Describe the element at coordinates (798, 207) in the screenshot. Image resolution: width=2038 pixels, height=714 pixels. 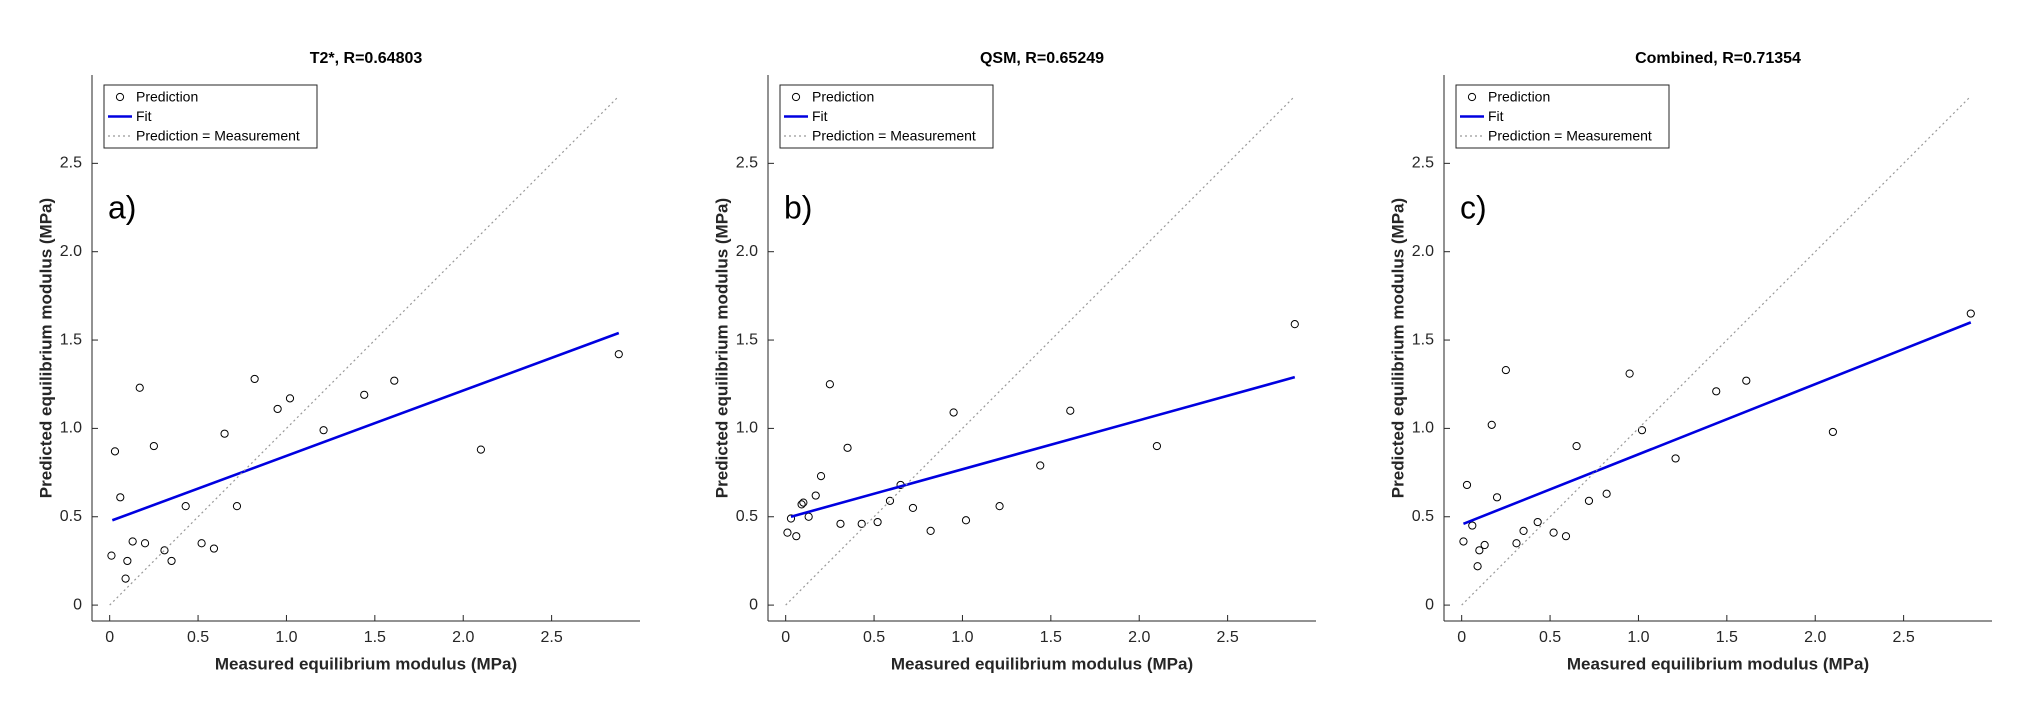
I see `panel-label: b)` at that location.